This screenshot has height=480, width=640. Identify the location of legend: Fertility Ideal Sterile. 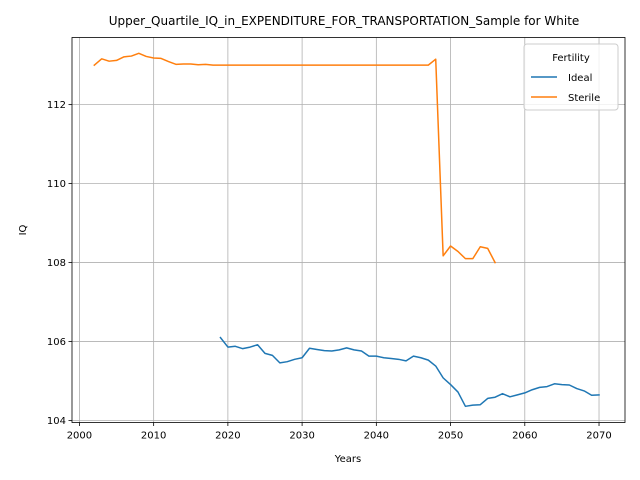
(571, 77).